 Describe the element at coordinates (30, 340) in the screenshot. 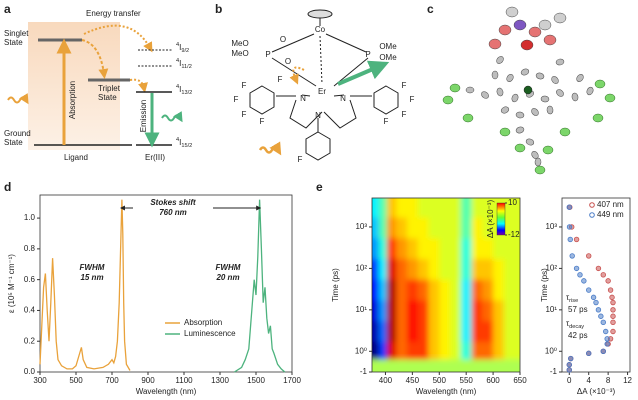

I see `y-tick-label: 0.2` at that location.